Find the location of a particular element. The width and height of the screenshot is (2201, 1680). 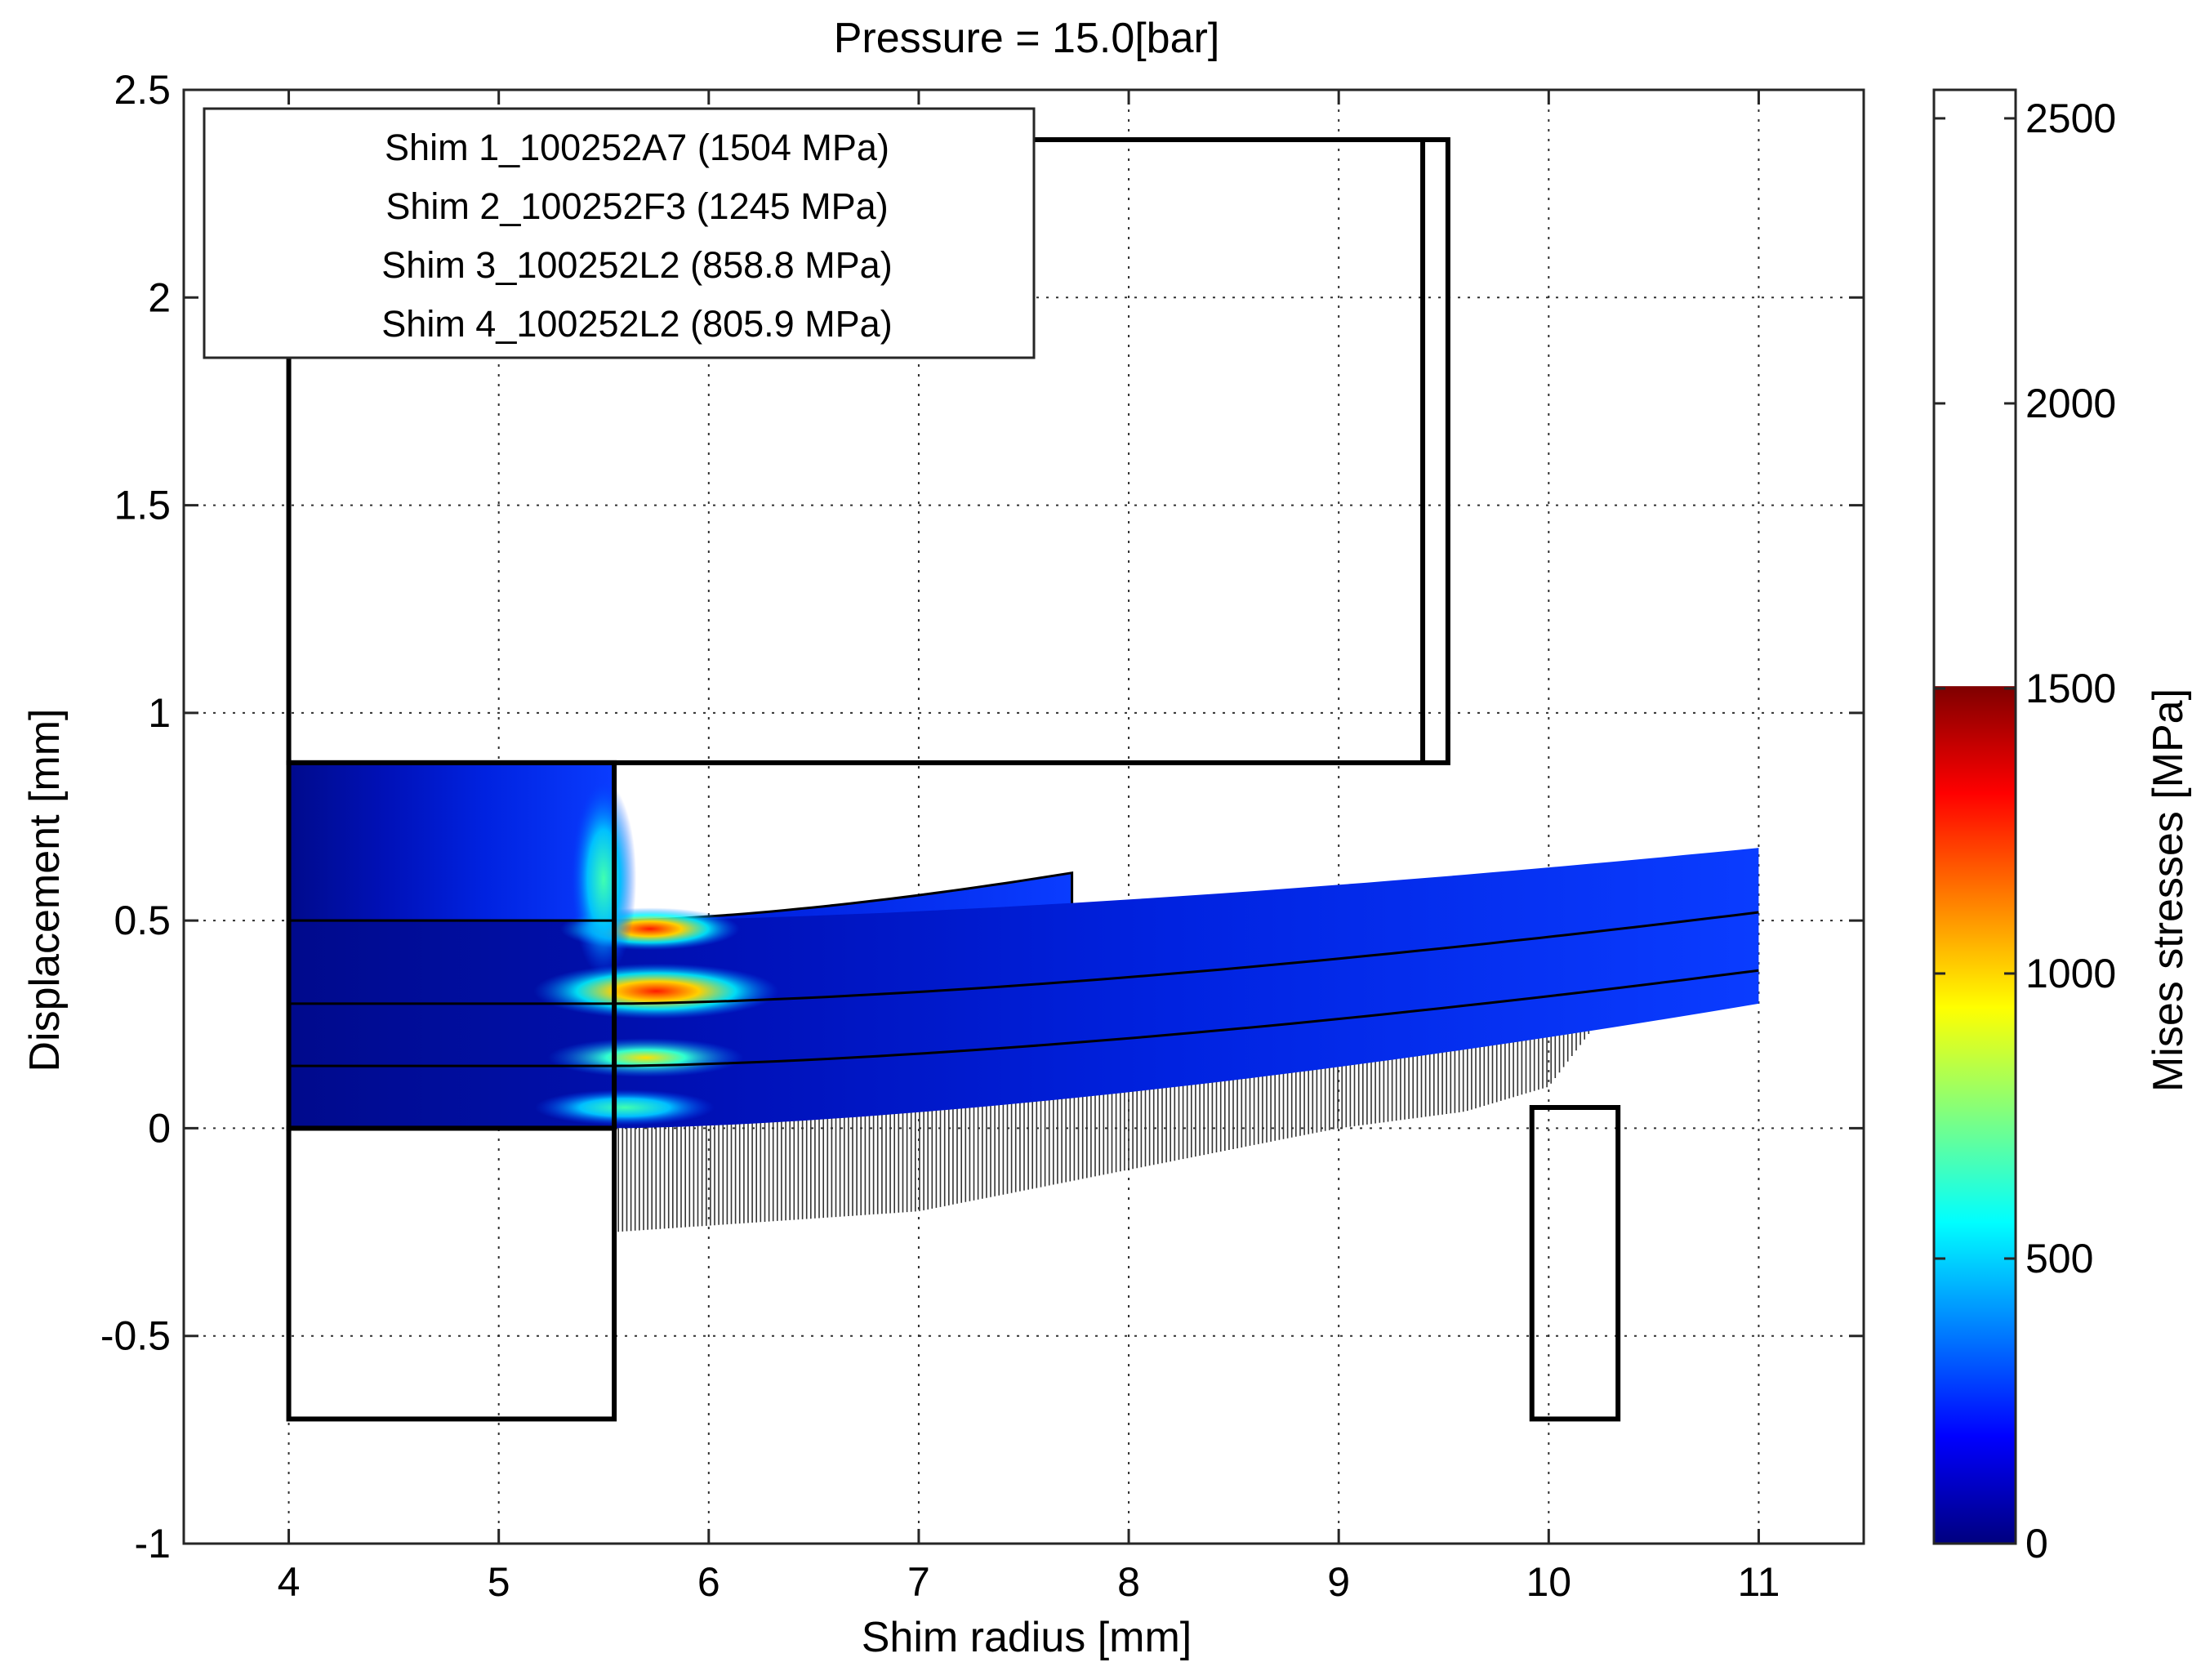

y-tick-label: 0 is located at coordinates (159, 1128).